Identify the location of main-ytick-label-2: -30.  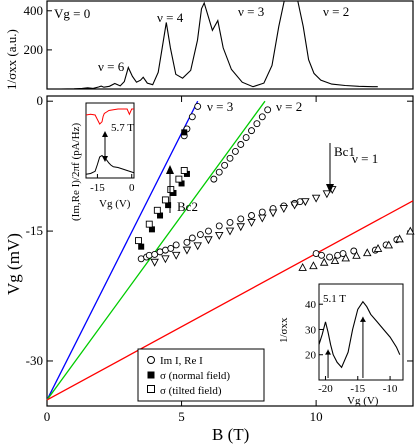
(34, 360).